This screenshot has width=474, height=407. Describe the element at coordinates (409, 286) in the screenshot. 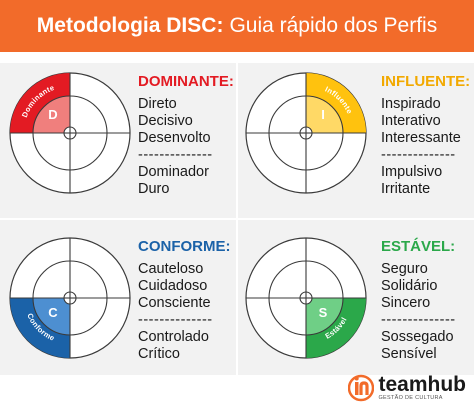

I see `trait-estavel-2: Solidário` at that location.